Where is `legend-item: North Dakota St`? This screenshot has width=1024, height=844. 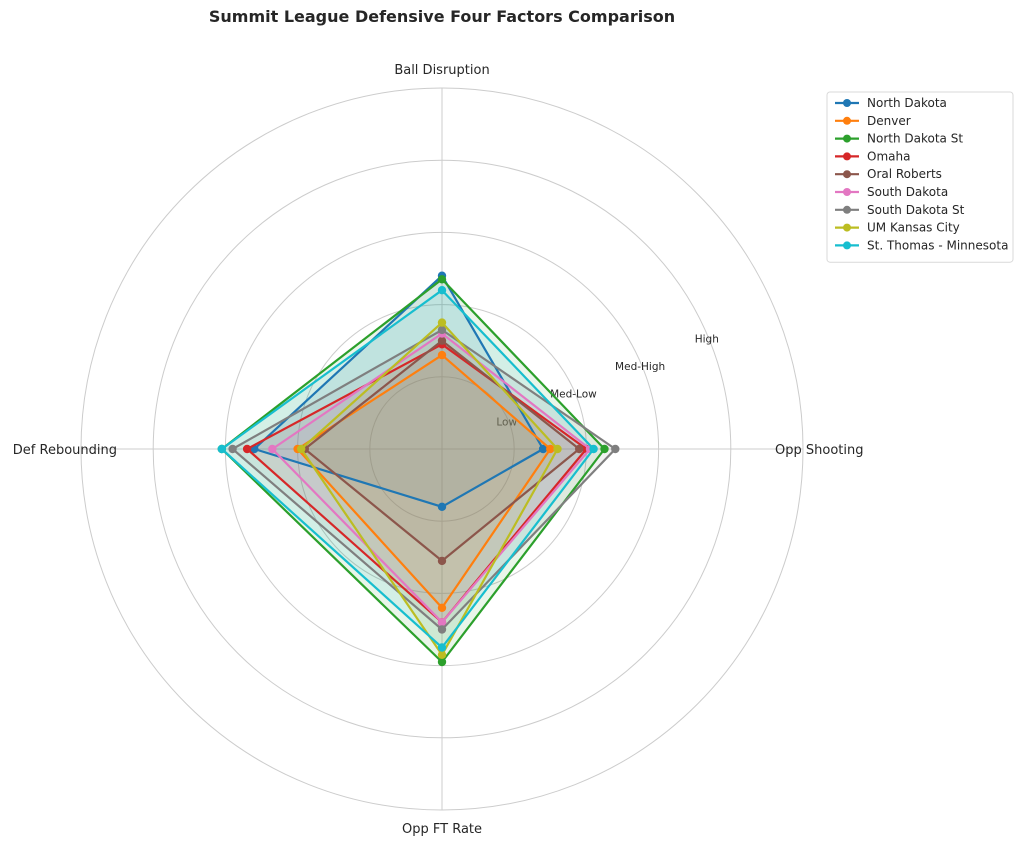
legend-item: North Dakota St is located at coordinates (899, 139).